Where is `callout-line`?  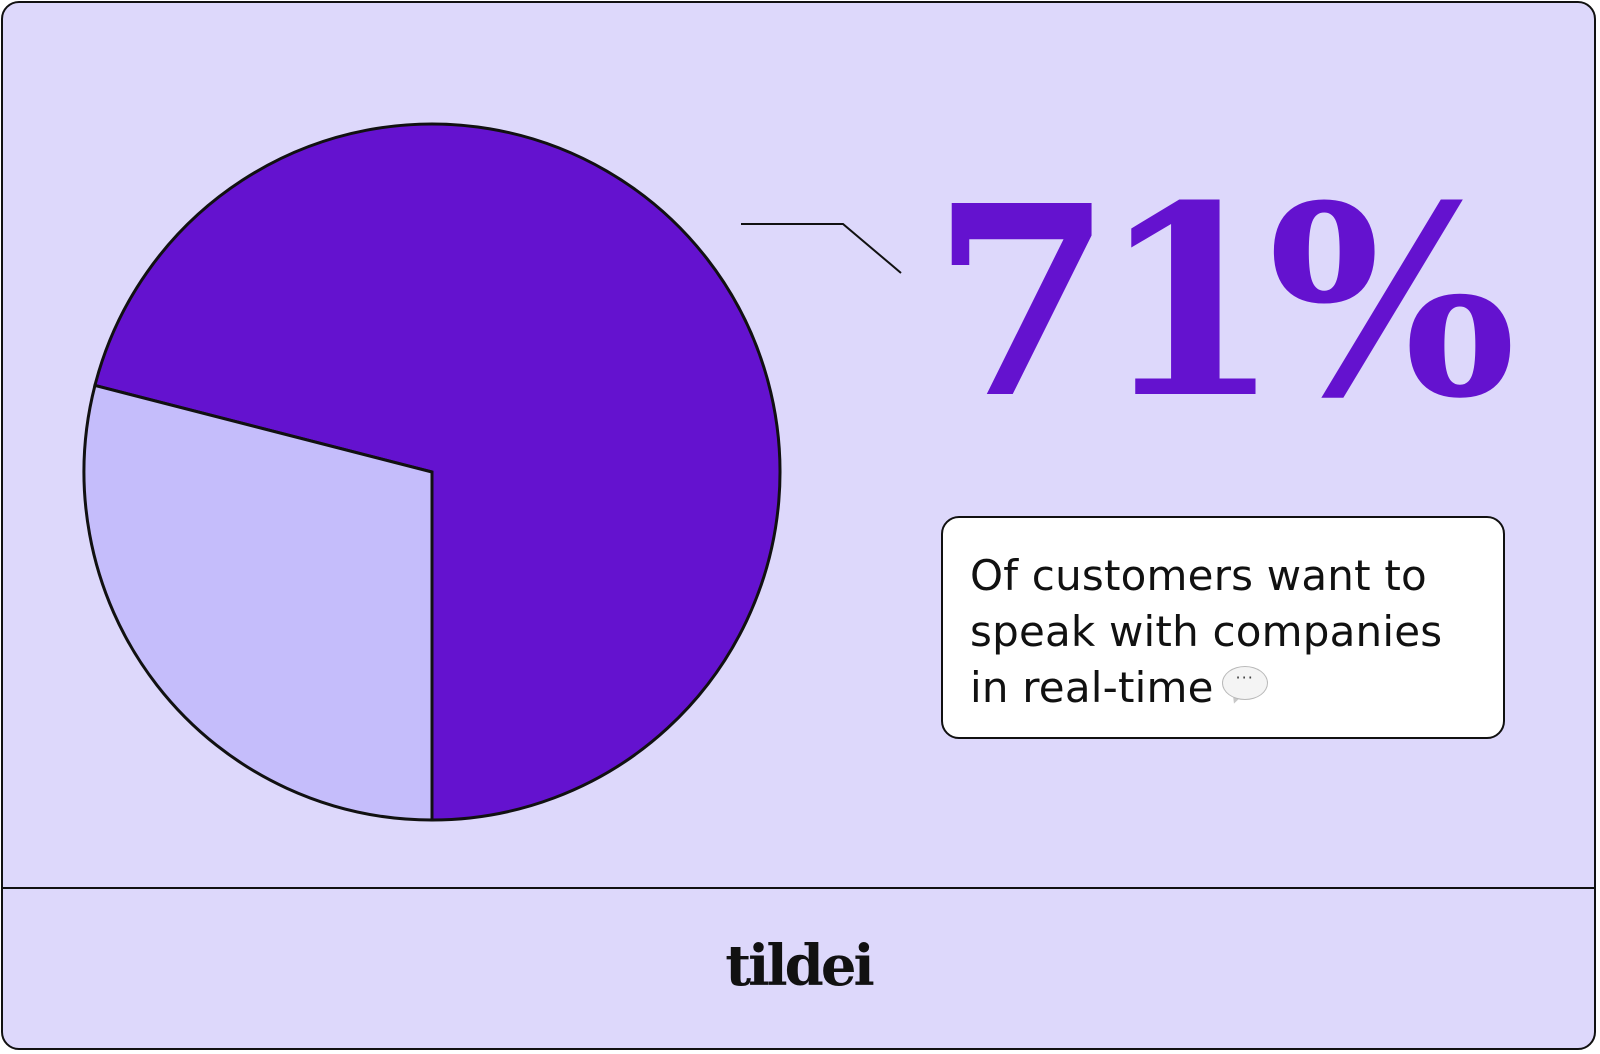
callout-line is located at coordinates (821, 248).